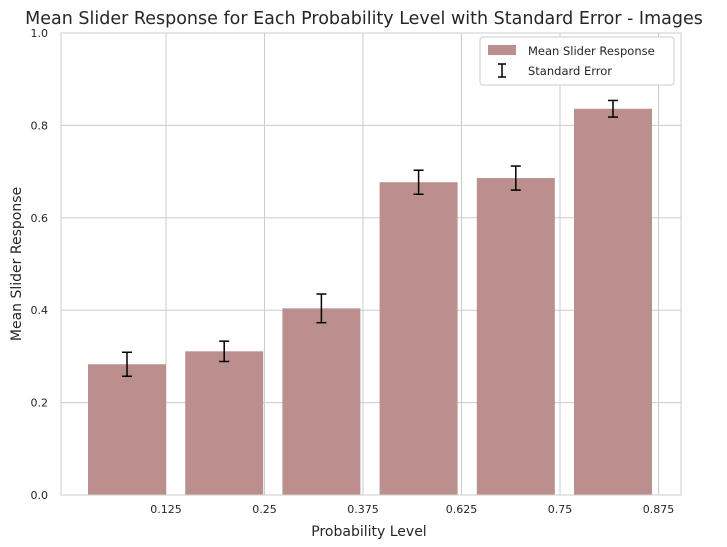  I want to click on legend-box, so click(577, 61).